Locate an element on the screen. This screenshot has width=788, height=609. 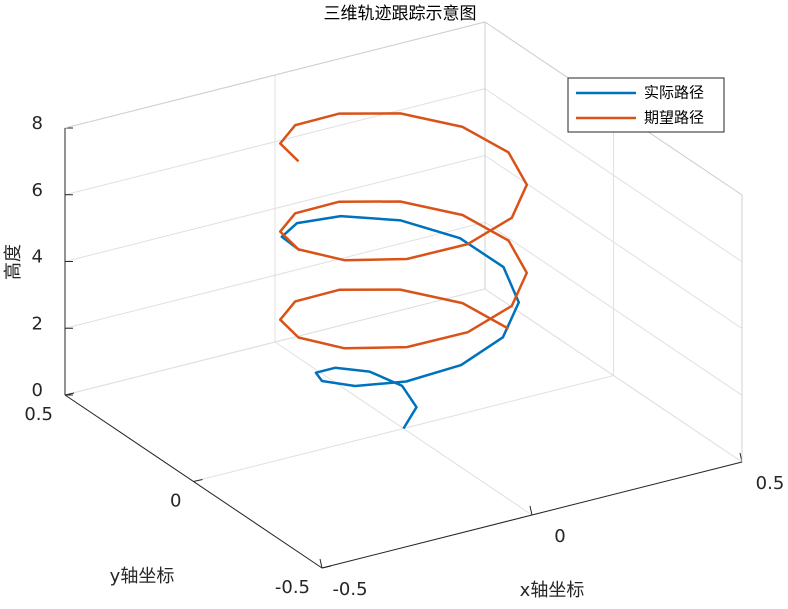
legend-label: 期望路径 is located at coordinates (674, 118).